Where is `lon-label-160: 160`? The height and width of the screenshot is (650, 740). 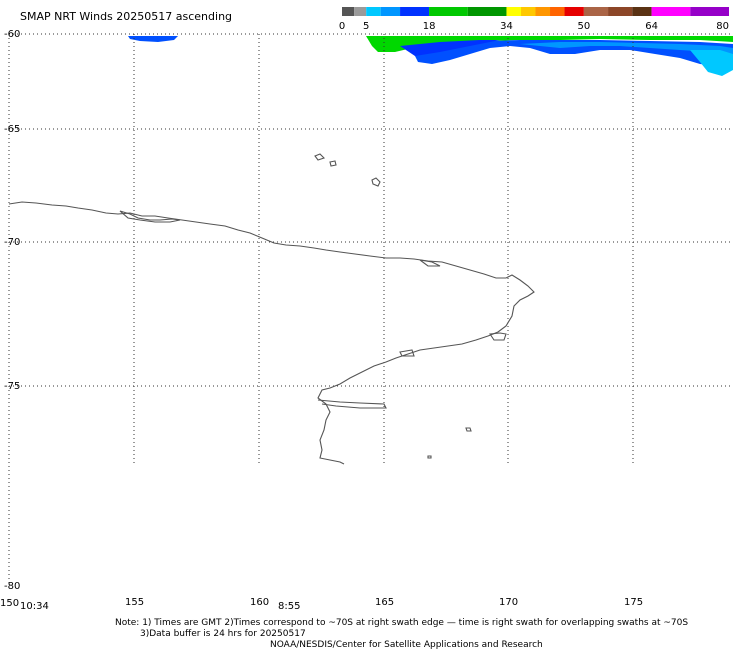
lon-label-160: 160 is located at coordinates (259, 602).